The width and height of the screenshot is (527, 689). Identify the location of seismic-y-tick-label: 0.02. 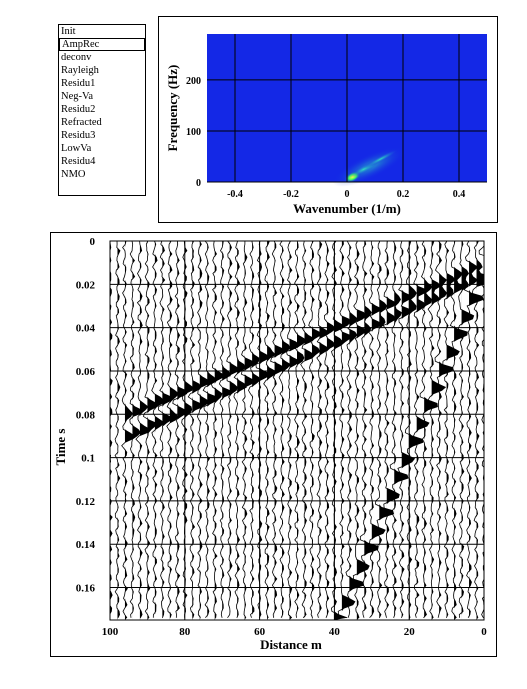
(86, 285).